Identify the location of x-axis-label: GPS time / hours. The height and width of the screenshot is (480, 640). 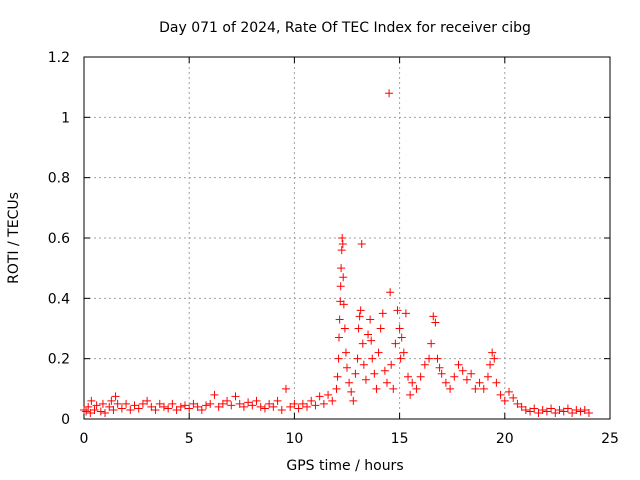
(344, 466).